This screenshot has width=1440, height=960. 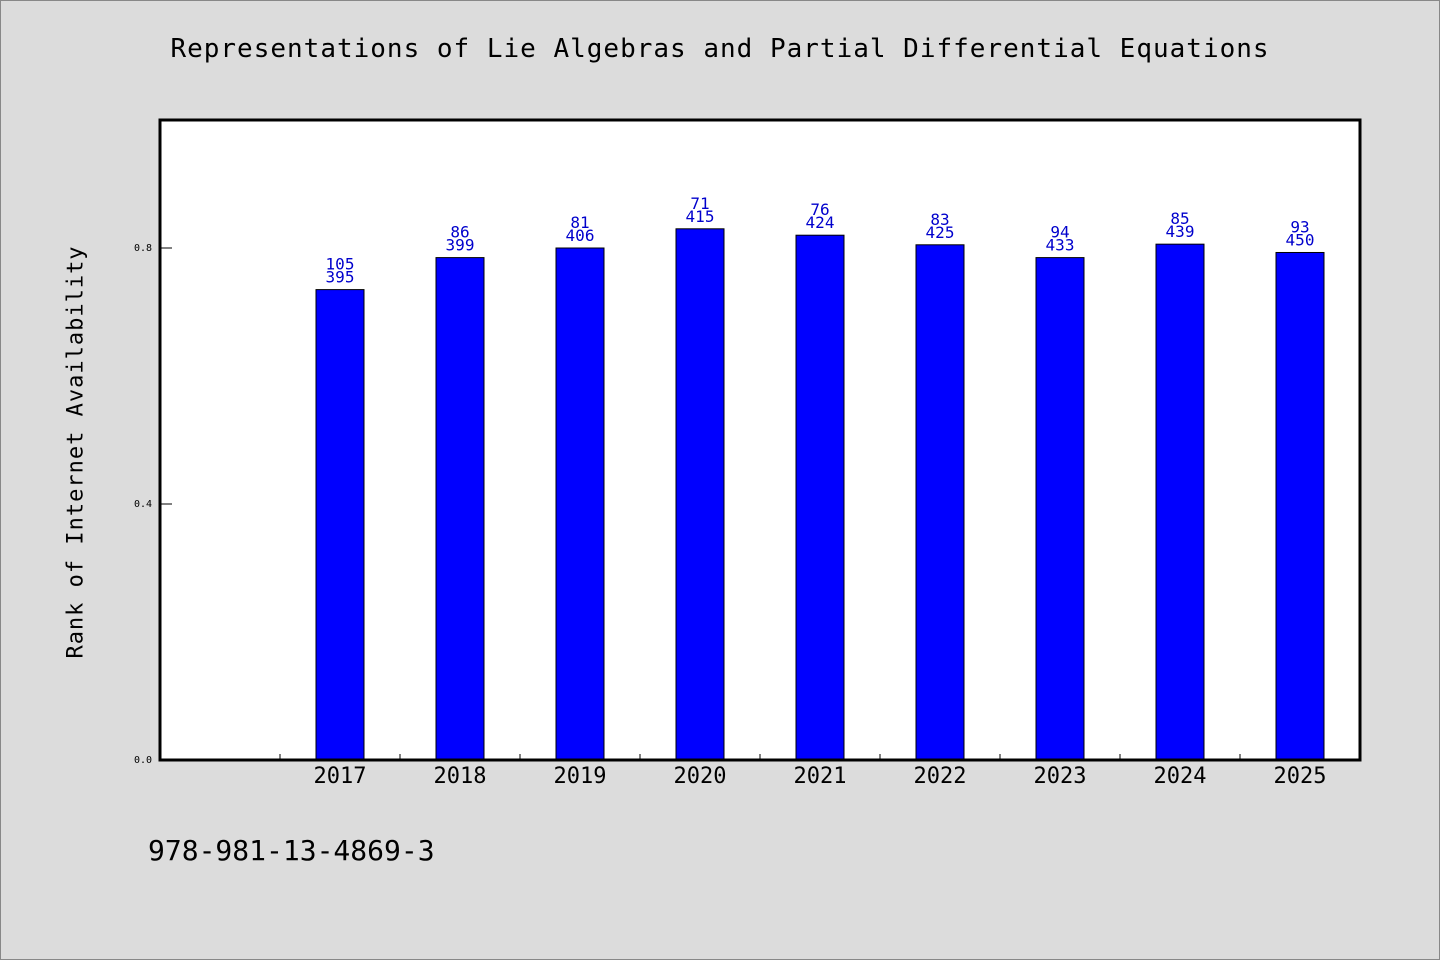 I want to click on y-tick-label: 0.0, so click(x=143, y=760).